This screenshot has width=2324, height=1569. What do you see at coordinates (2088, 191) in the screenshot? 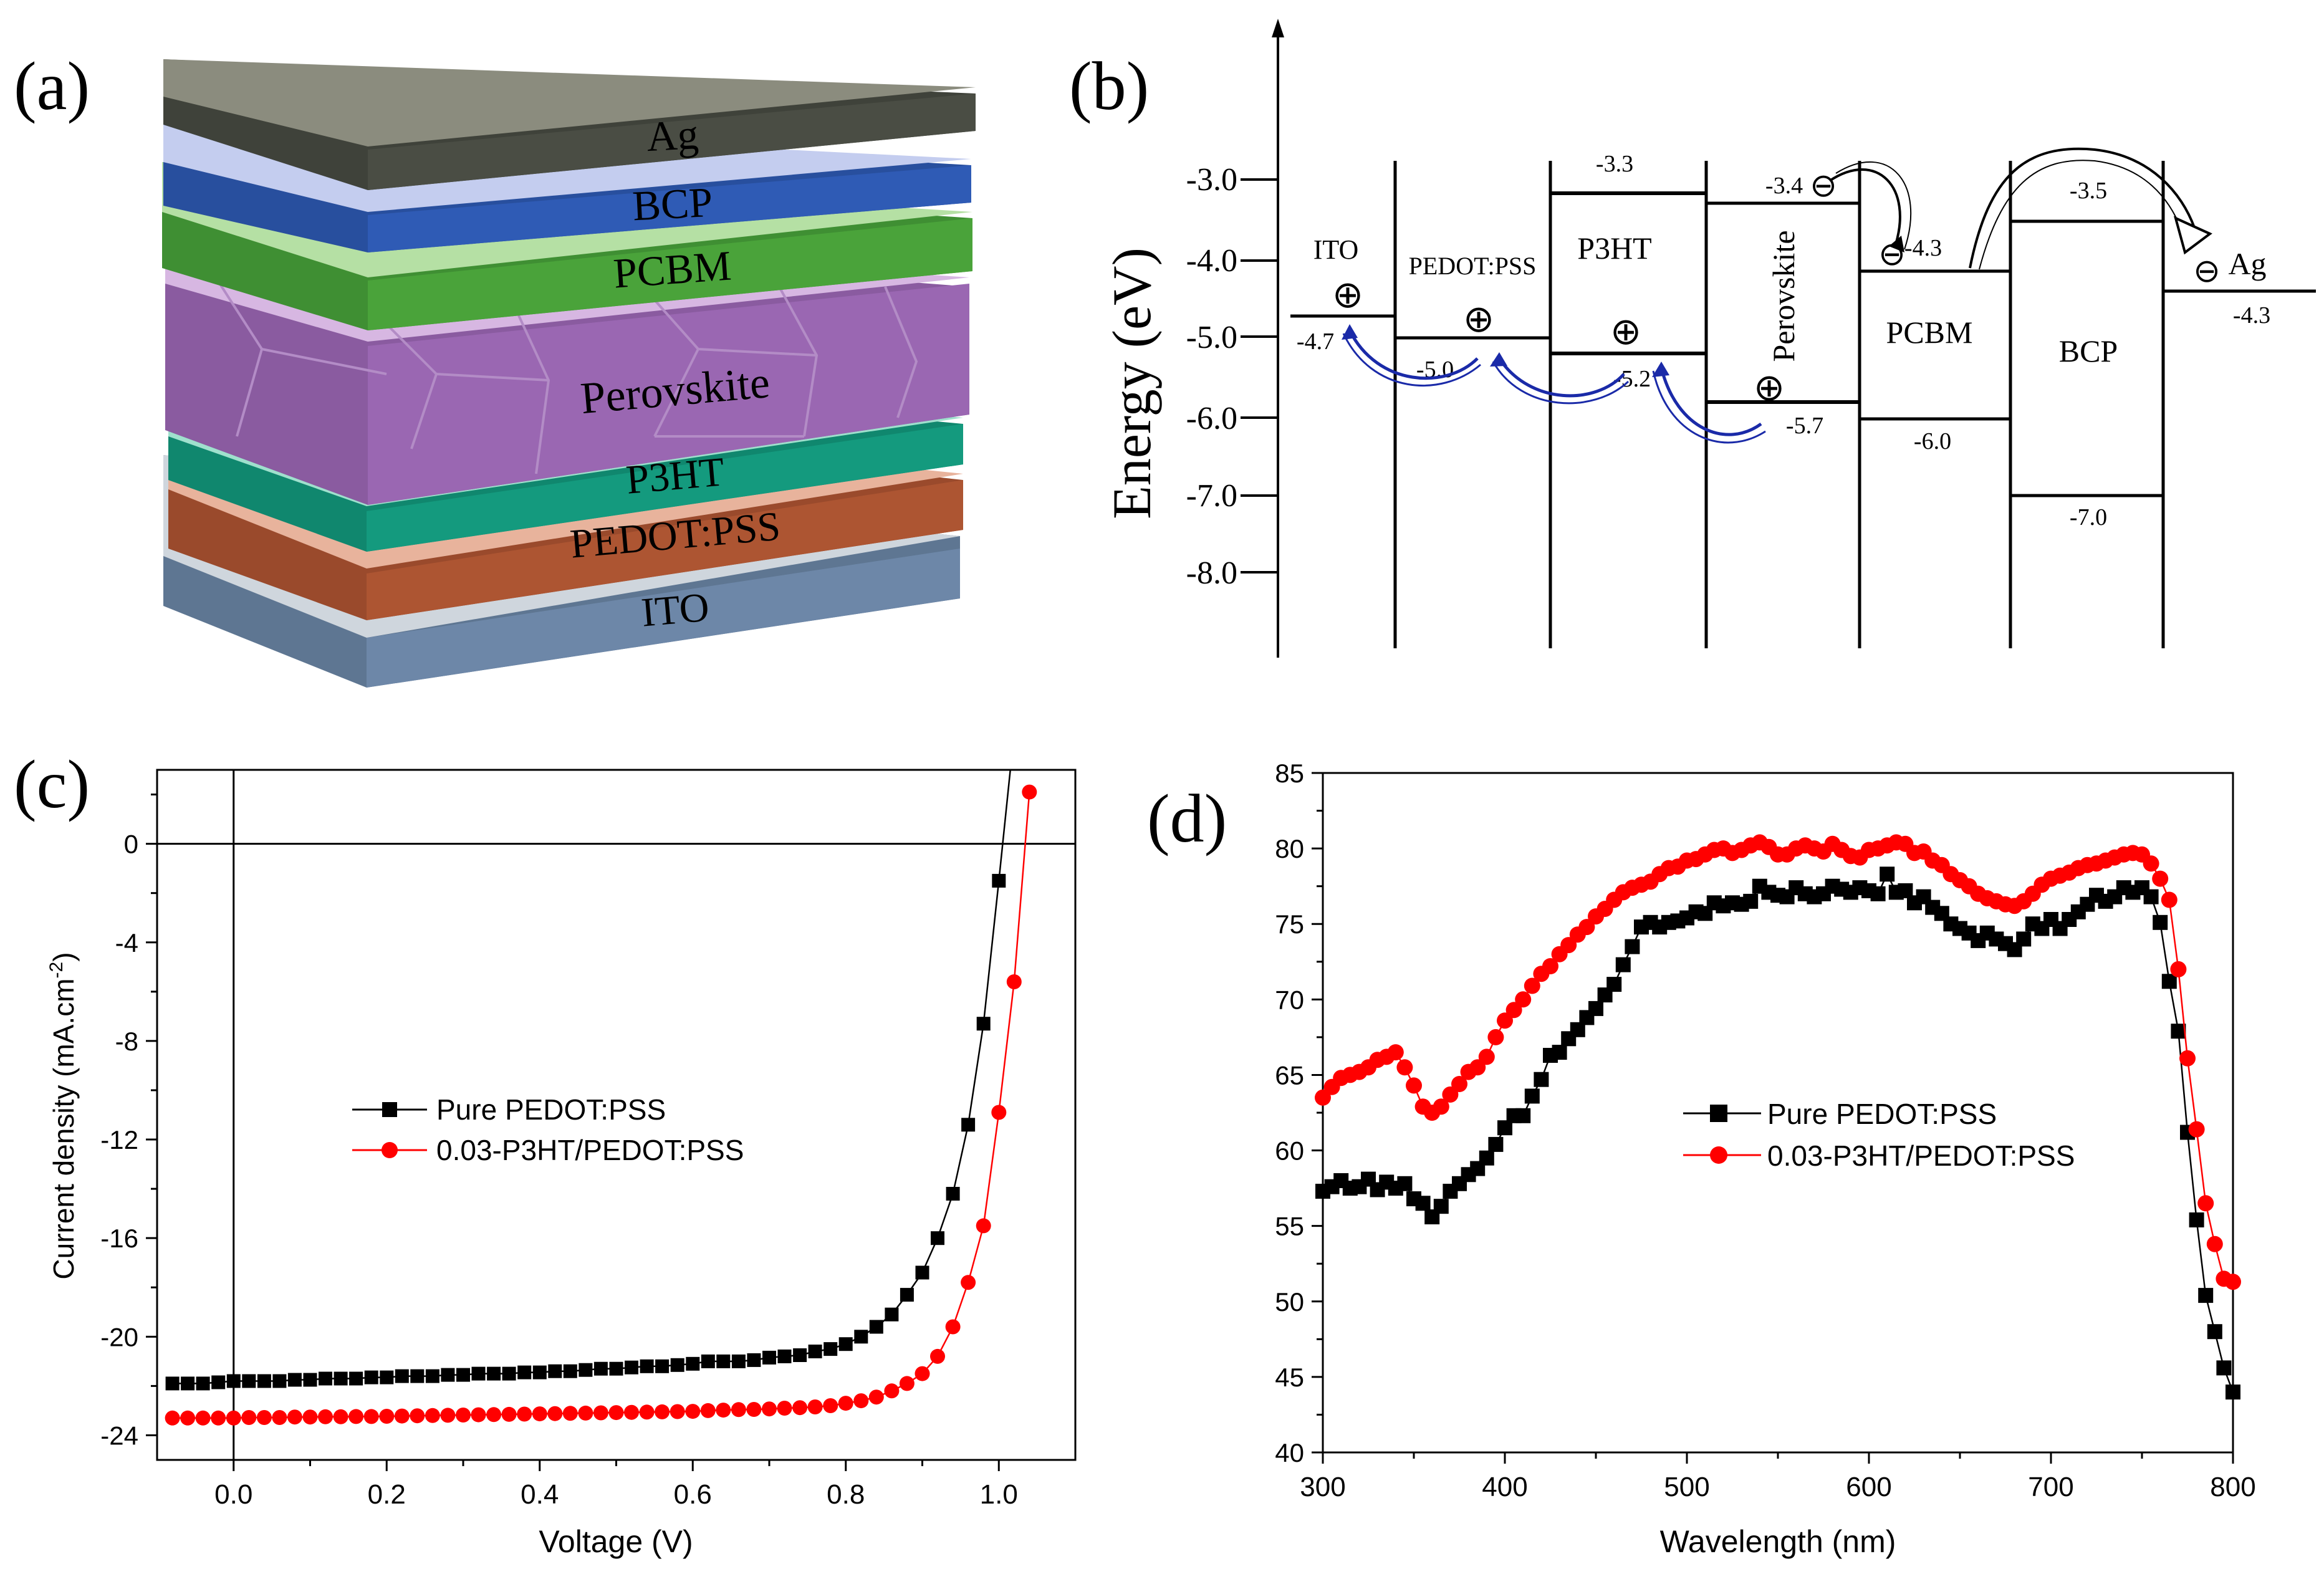
I see `level-value-bcp-lumo: -3.5` at bounding box center [2088, 191].